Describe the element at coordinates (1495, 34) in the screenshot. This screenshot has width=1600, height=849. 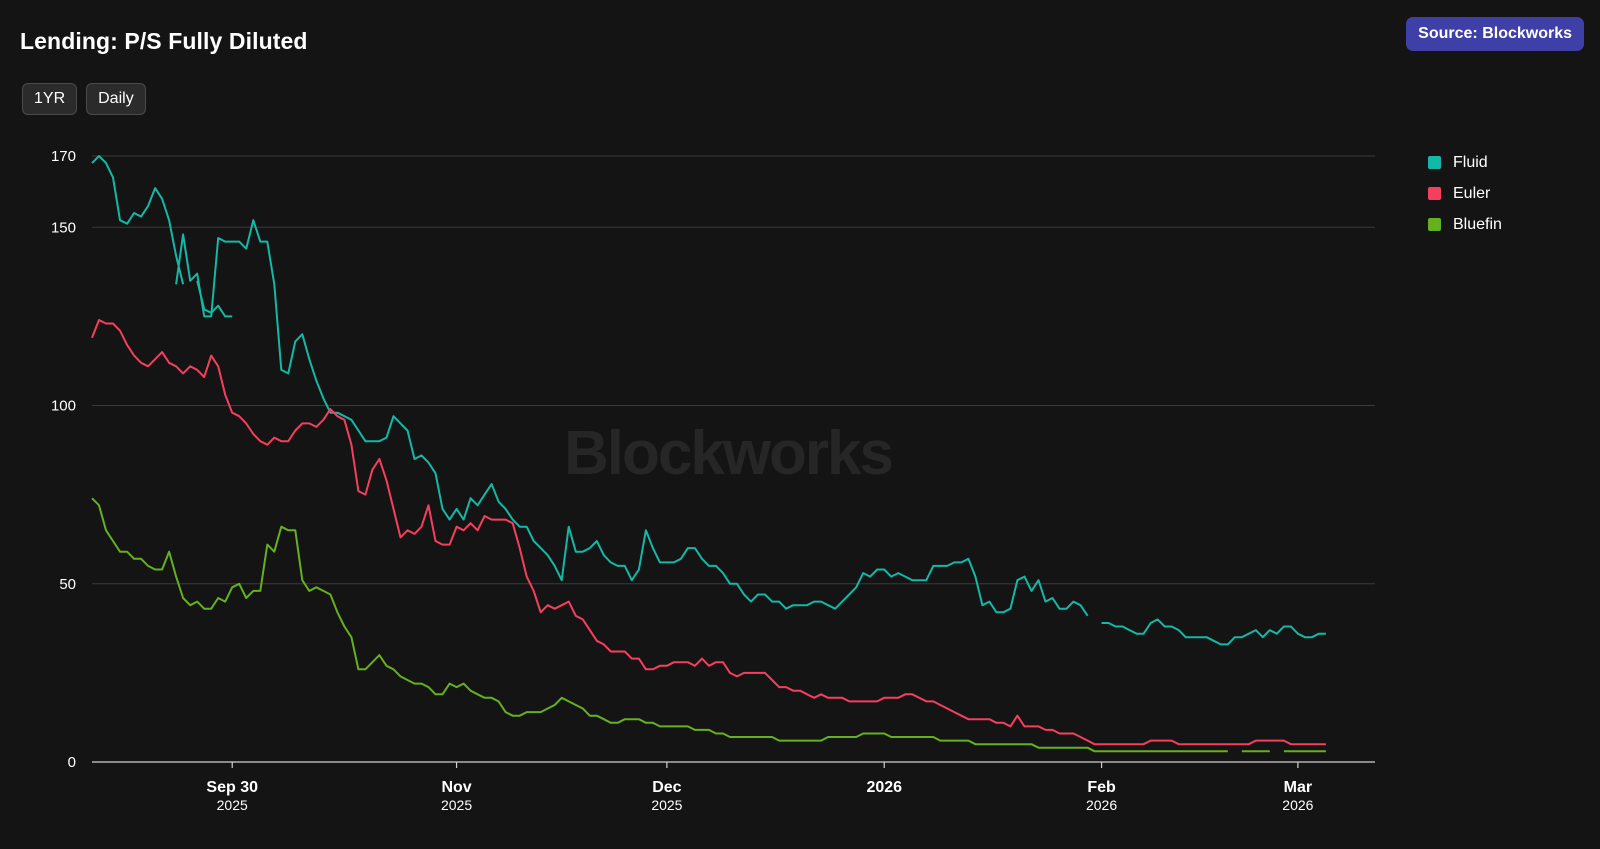
I see `source-button: Source: Blockworks` at that location.